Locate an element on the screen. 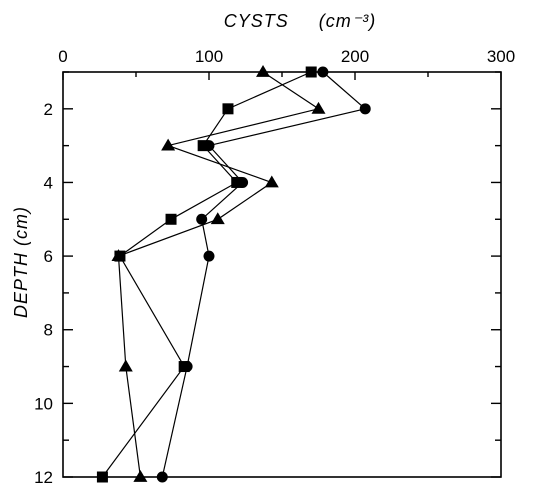 The height and width of the screenshot is (487, 534). x-axis: 0 100 200 300 is located at coordinates (286, 63).